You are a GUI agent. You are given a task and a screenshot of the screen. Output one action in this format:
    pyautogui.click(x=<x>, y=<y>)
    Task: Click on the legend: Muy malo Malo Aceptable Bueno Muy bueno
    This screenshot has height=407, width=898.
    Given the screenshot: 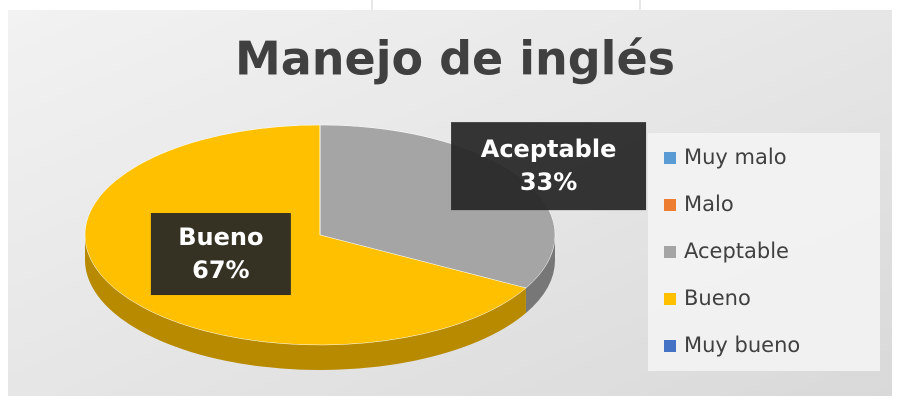 What is the action you would take?
    pyautogui.click(x=732, y=251)
    